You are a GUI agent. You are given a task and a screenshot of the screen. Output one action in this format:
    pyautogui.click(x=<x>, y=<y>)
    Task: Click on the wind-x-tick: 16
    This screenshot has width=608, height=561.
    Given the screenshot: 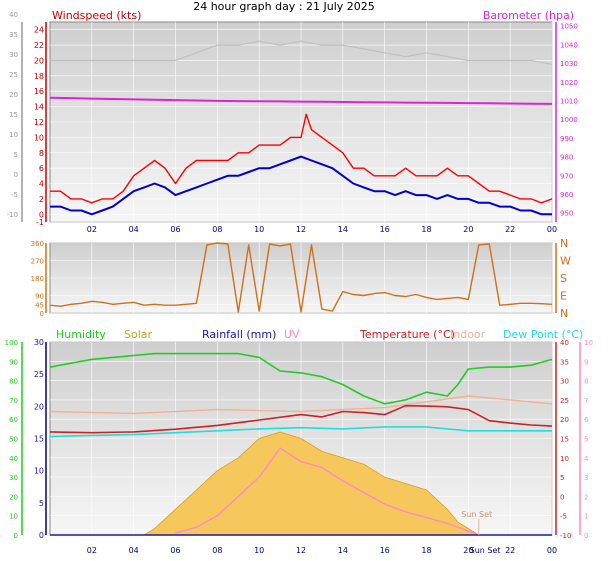 What is the action you would take?
    pyautogui.click(x=385, y=229)
    